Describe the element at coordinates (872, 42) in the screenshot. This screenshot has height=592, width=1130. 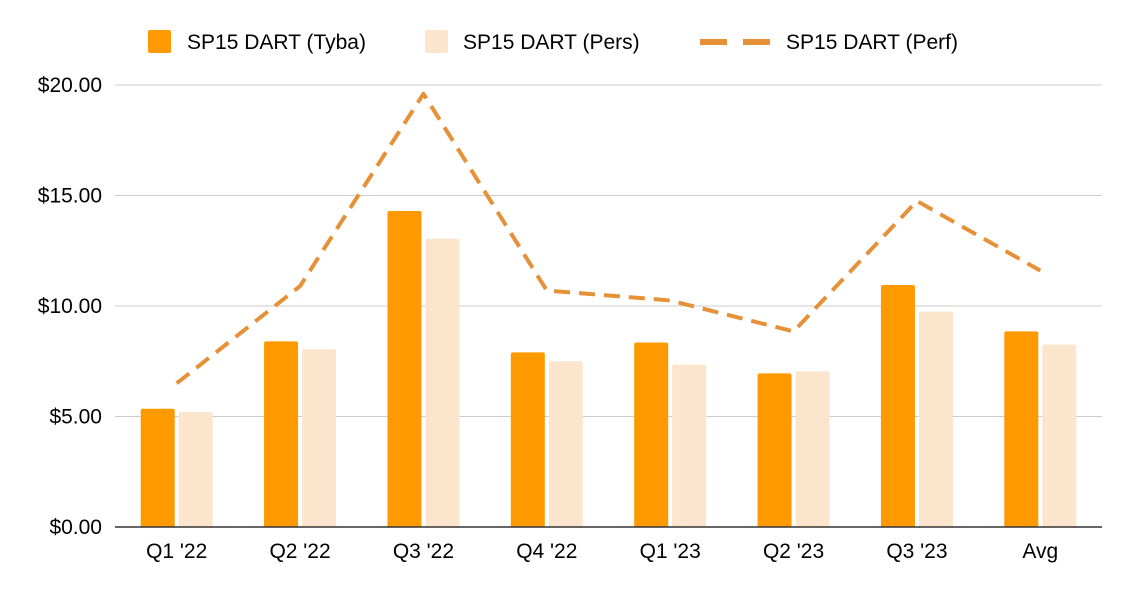
I see `legend-label-2: SP15 DART (Perf)` at that location.